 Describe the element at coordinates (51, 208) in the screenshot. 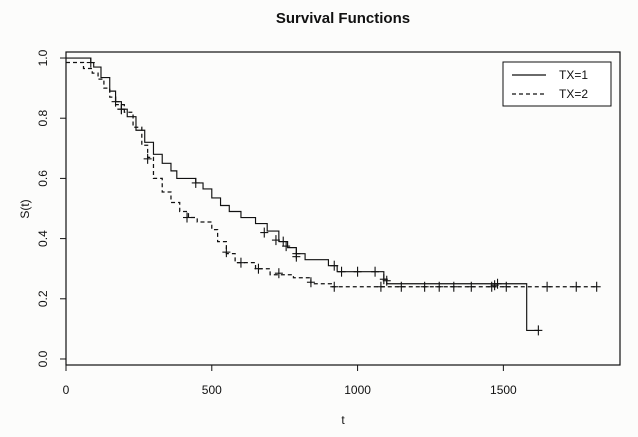

I see `y-axis: 0.0 0.2 0.4 0.6 0.8 1.0` at that location.